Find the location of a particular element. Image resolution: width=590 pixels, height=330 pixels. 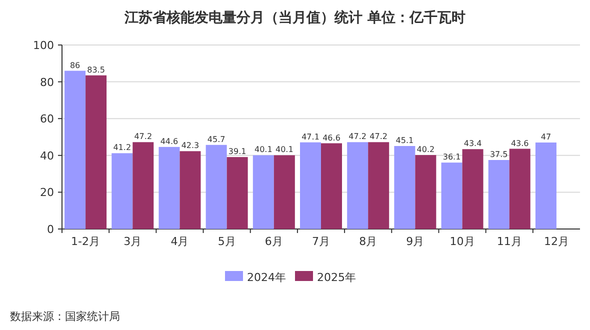

x-tick-label: 9月 is located at coordinates (415, 241).